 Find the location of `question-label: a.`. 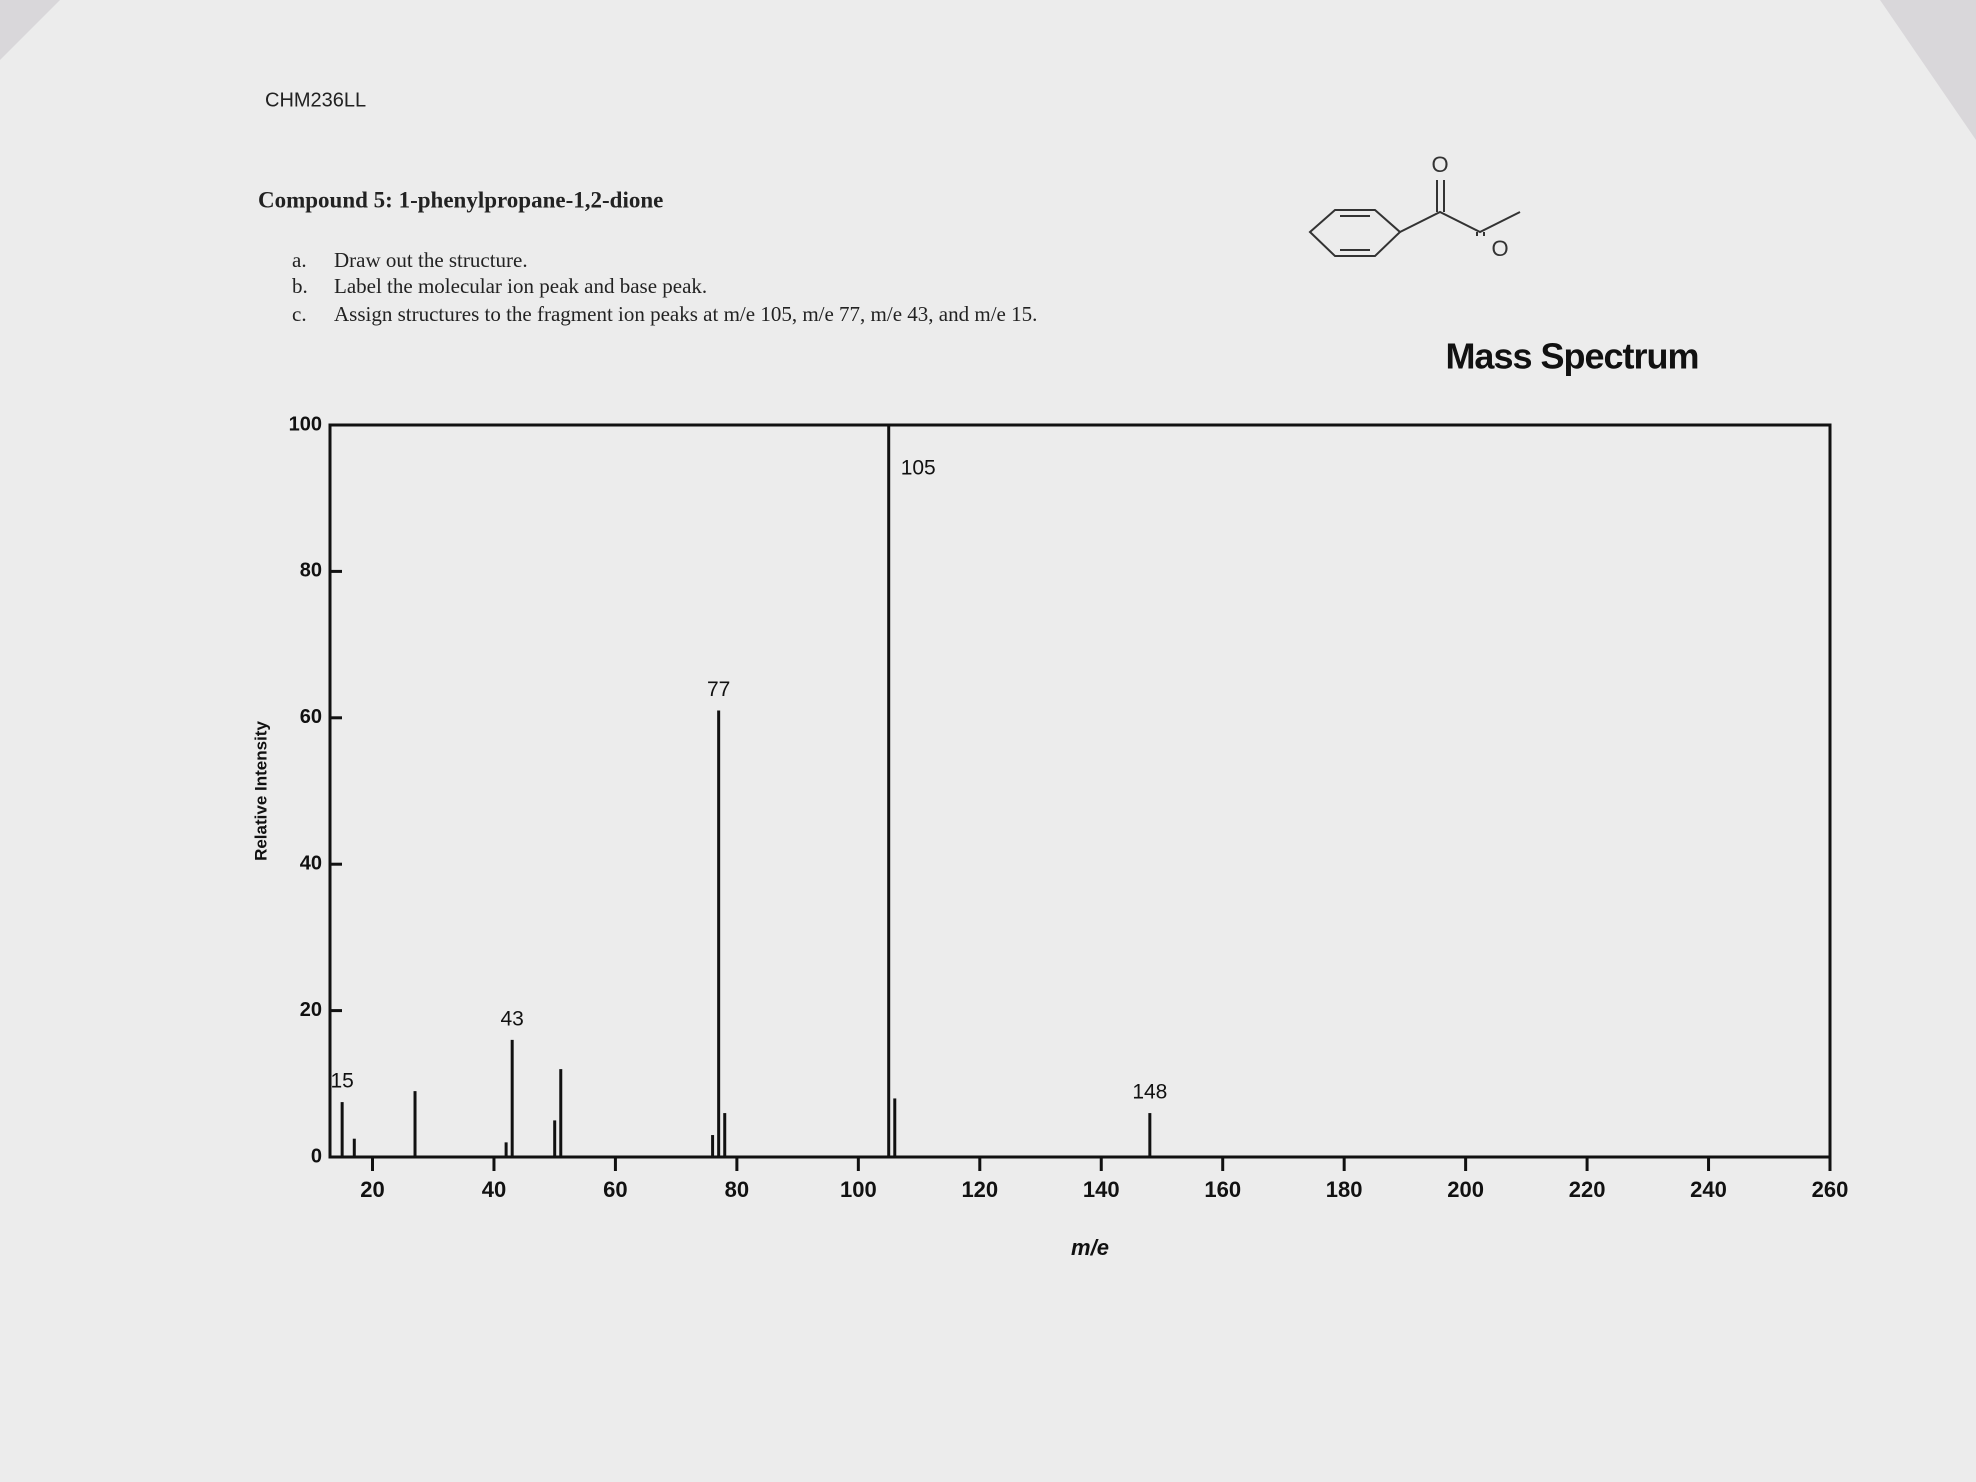

question-label: a. is located at coordinates (299, 260).